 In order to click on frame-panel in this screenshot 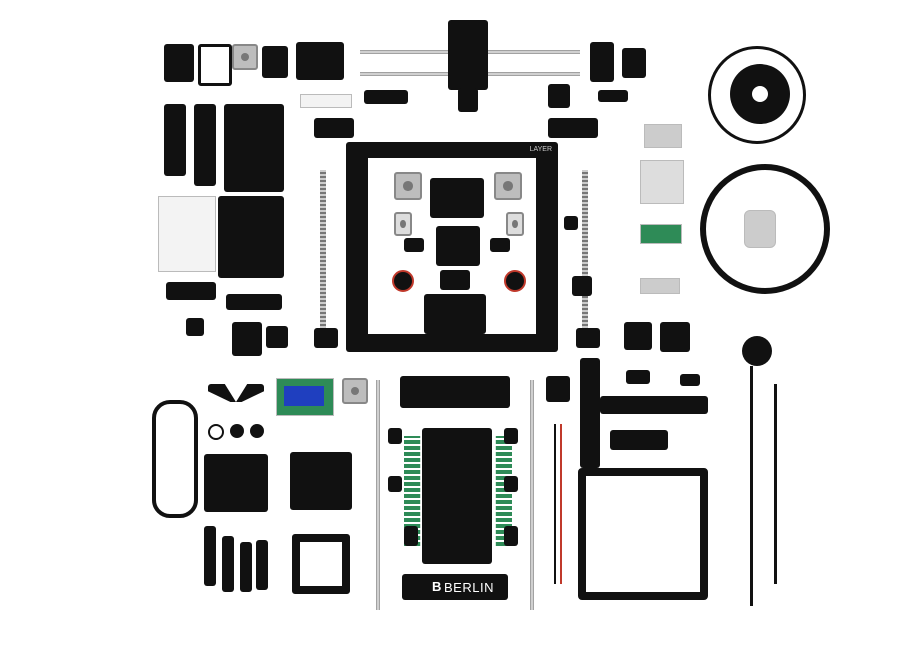, I will do `click(321, 564)`.